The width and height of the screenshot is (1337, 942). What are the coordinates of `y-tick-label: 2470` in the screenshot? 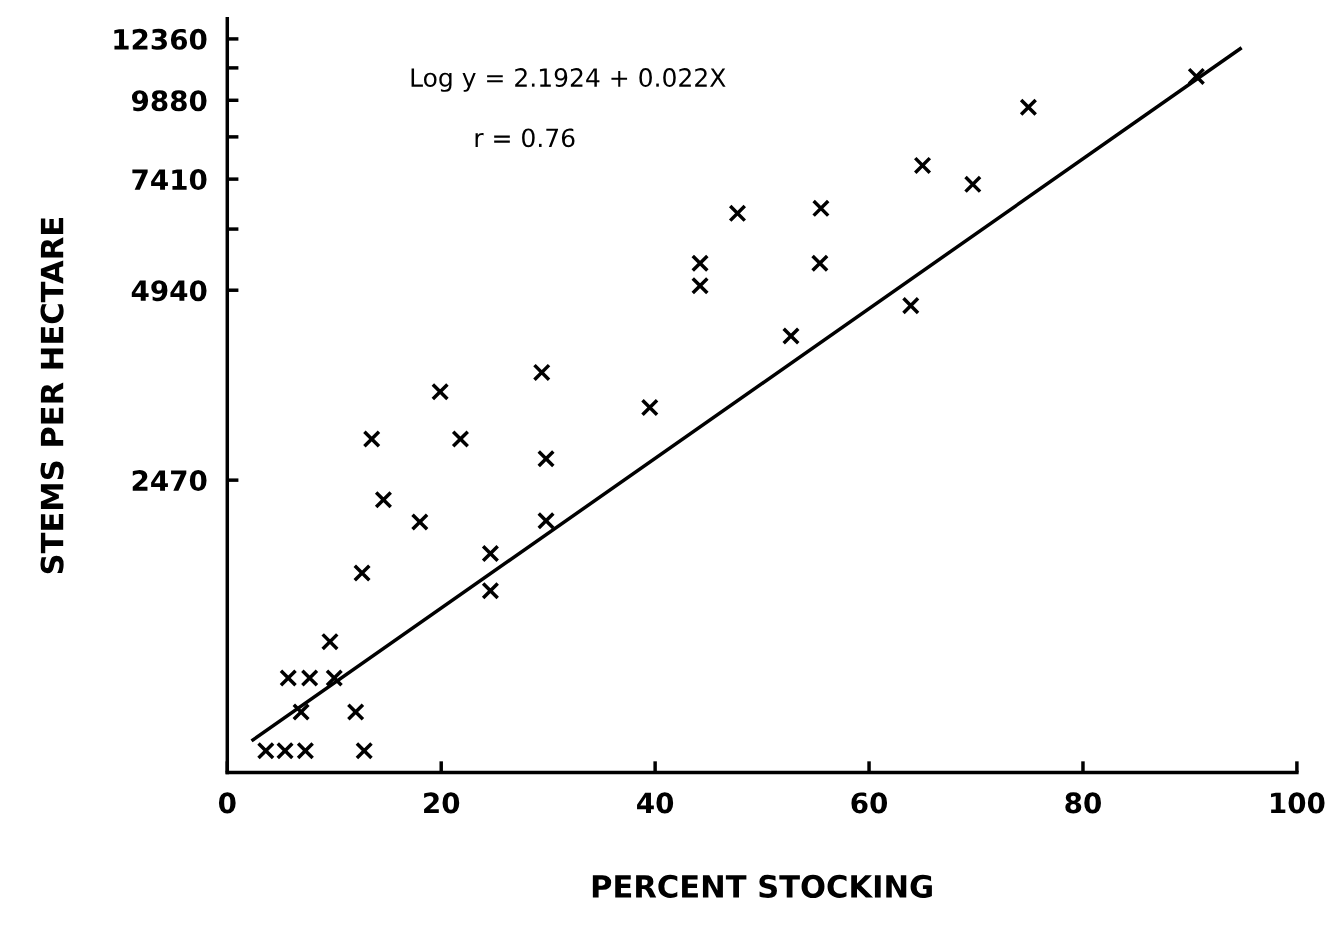 It's located at (169, 481).